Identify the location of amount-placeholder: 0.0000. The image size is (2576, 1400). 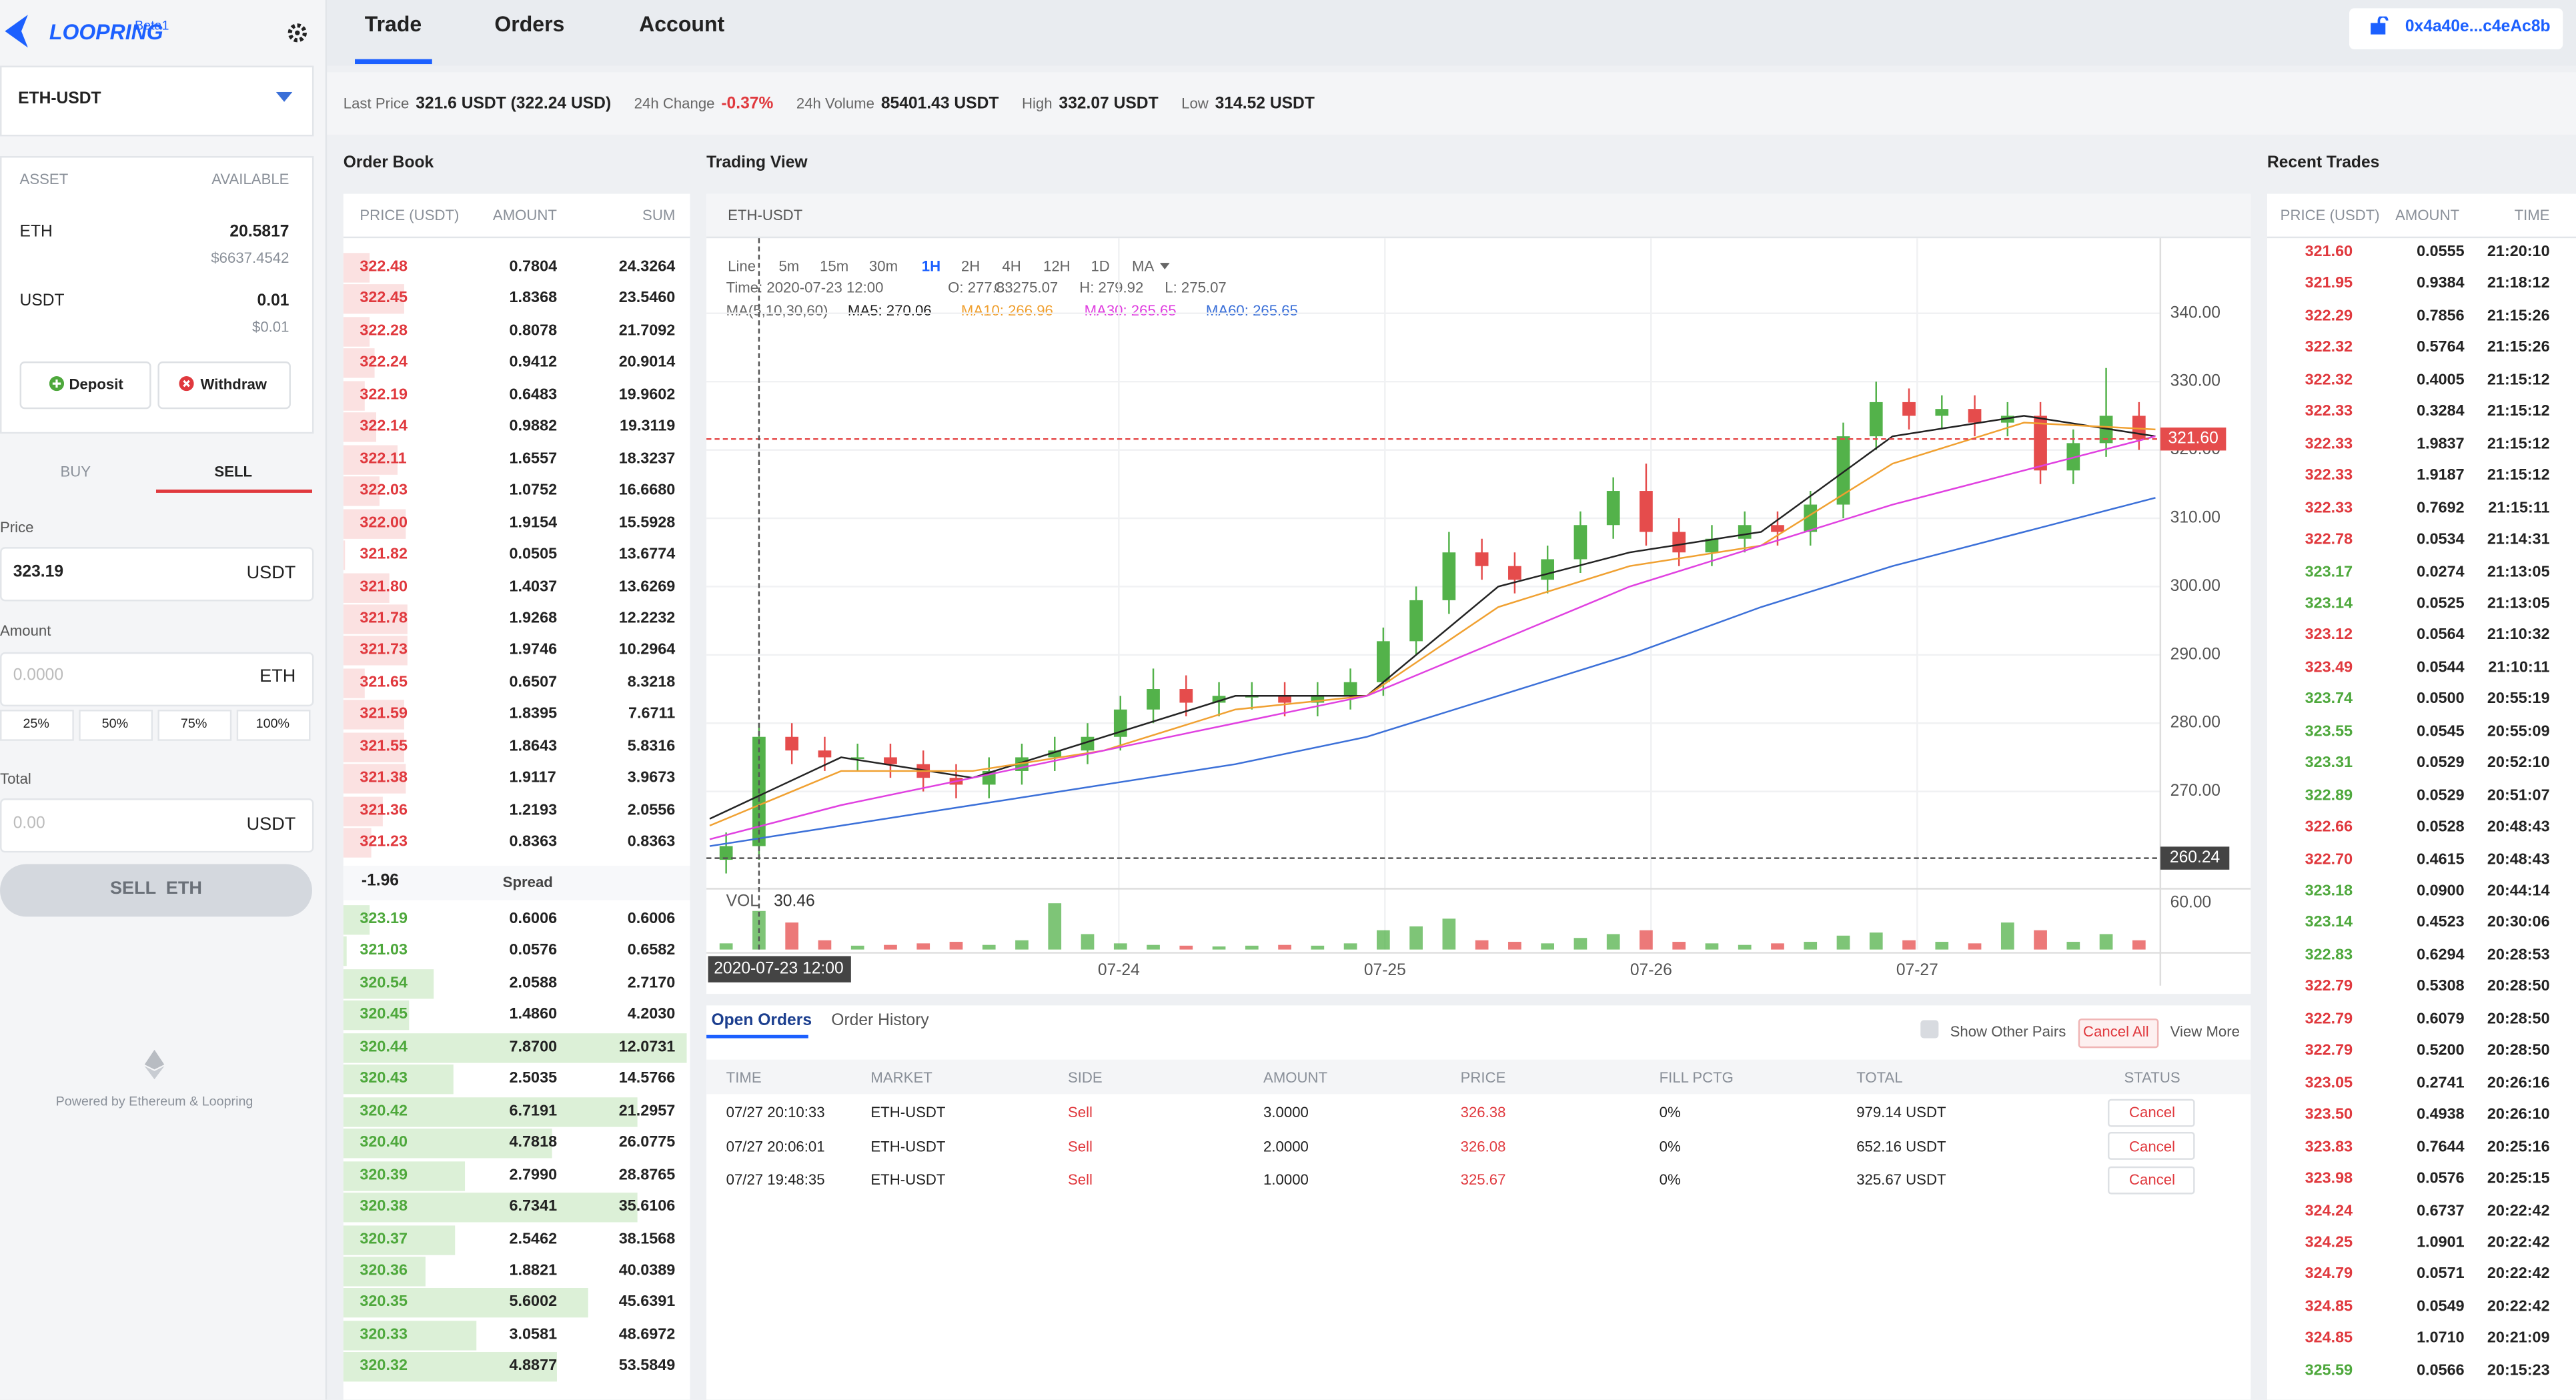
(38, 676).